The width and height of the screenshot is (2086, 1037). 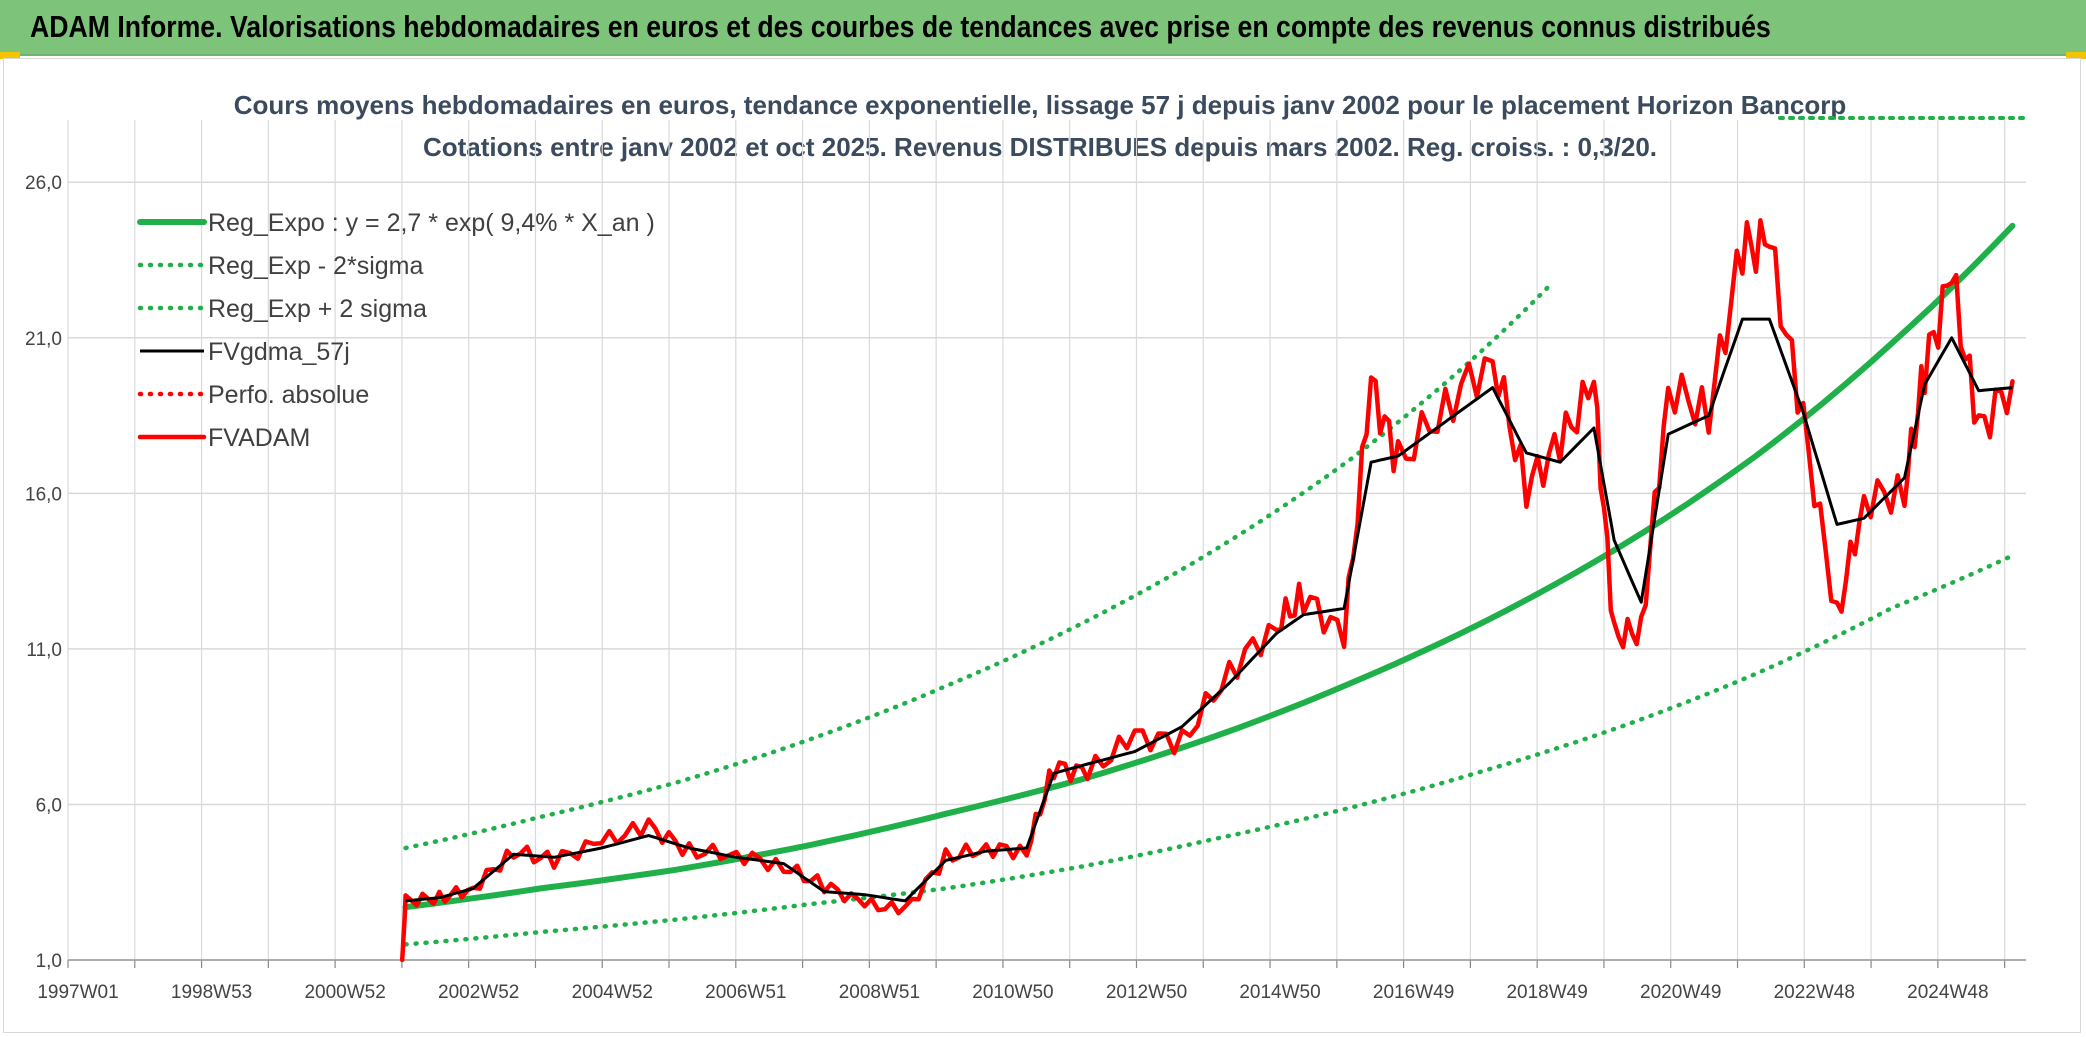 What do you see at coordinates (49, 805) in the screenshot?
I see `y-tick-label: 6,0` at bounding box center [49, 805].